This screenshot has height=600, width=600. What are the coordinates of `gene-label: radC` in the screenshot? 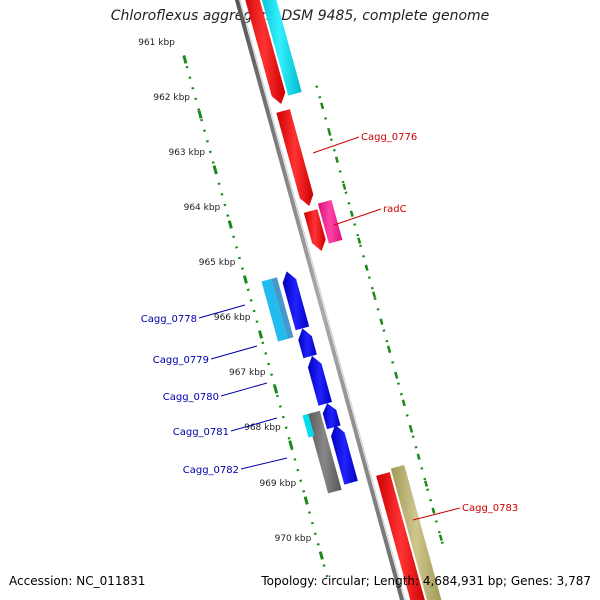 It's located at (395, 209).